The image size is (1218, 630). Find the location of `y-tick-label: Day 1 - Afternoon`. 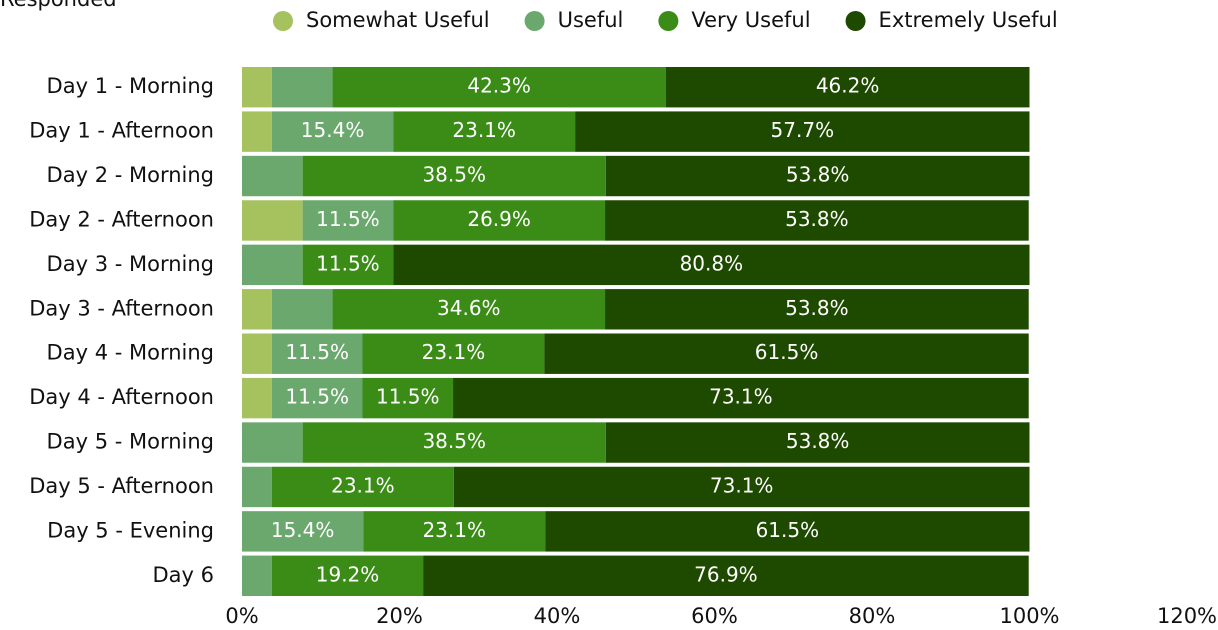

y-tick-label: Day 1 - Afternoon is located at coordinates (121, 131).